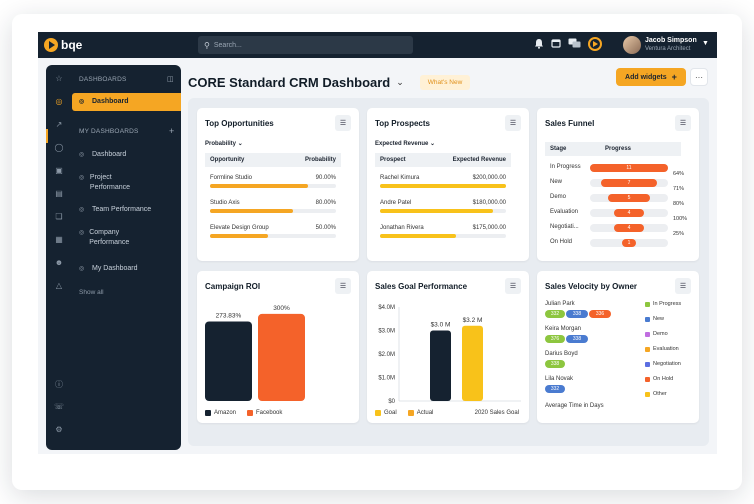 Image resolution: width=754 pixels, height=504 pixels. I want to click on card-title: Top Prospects, so click(402, 123).